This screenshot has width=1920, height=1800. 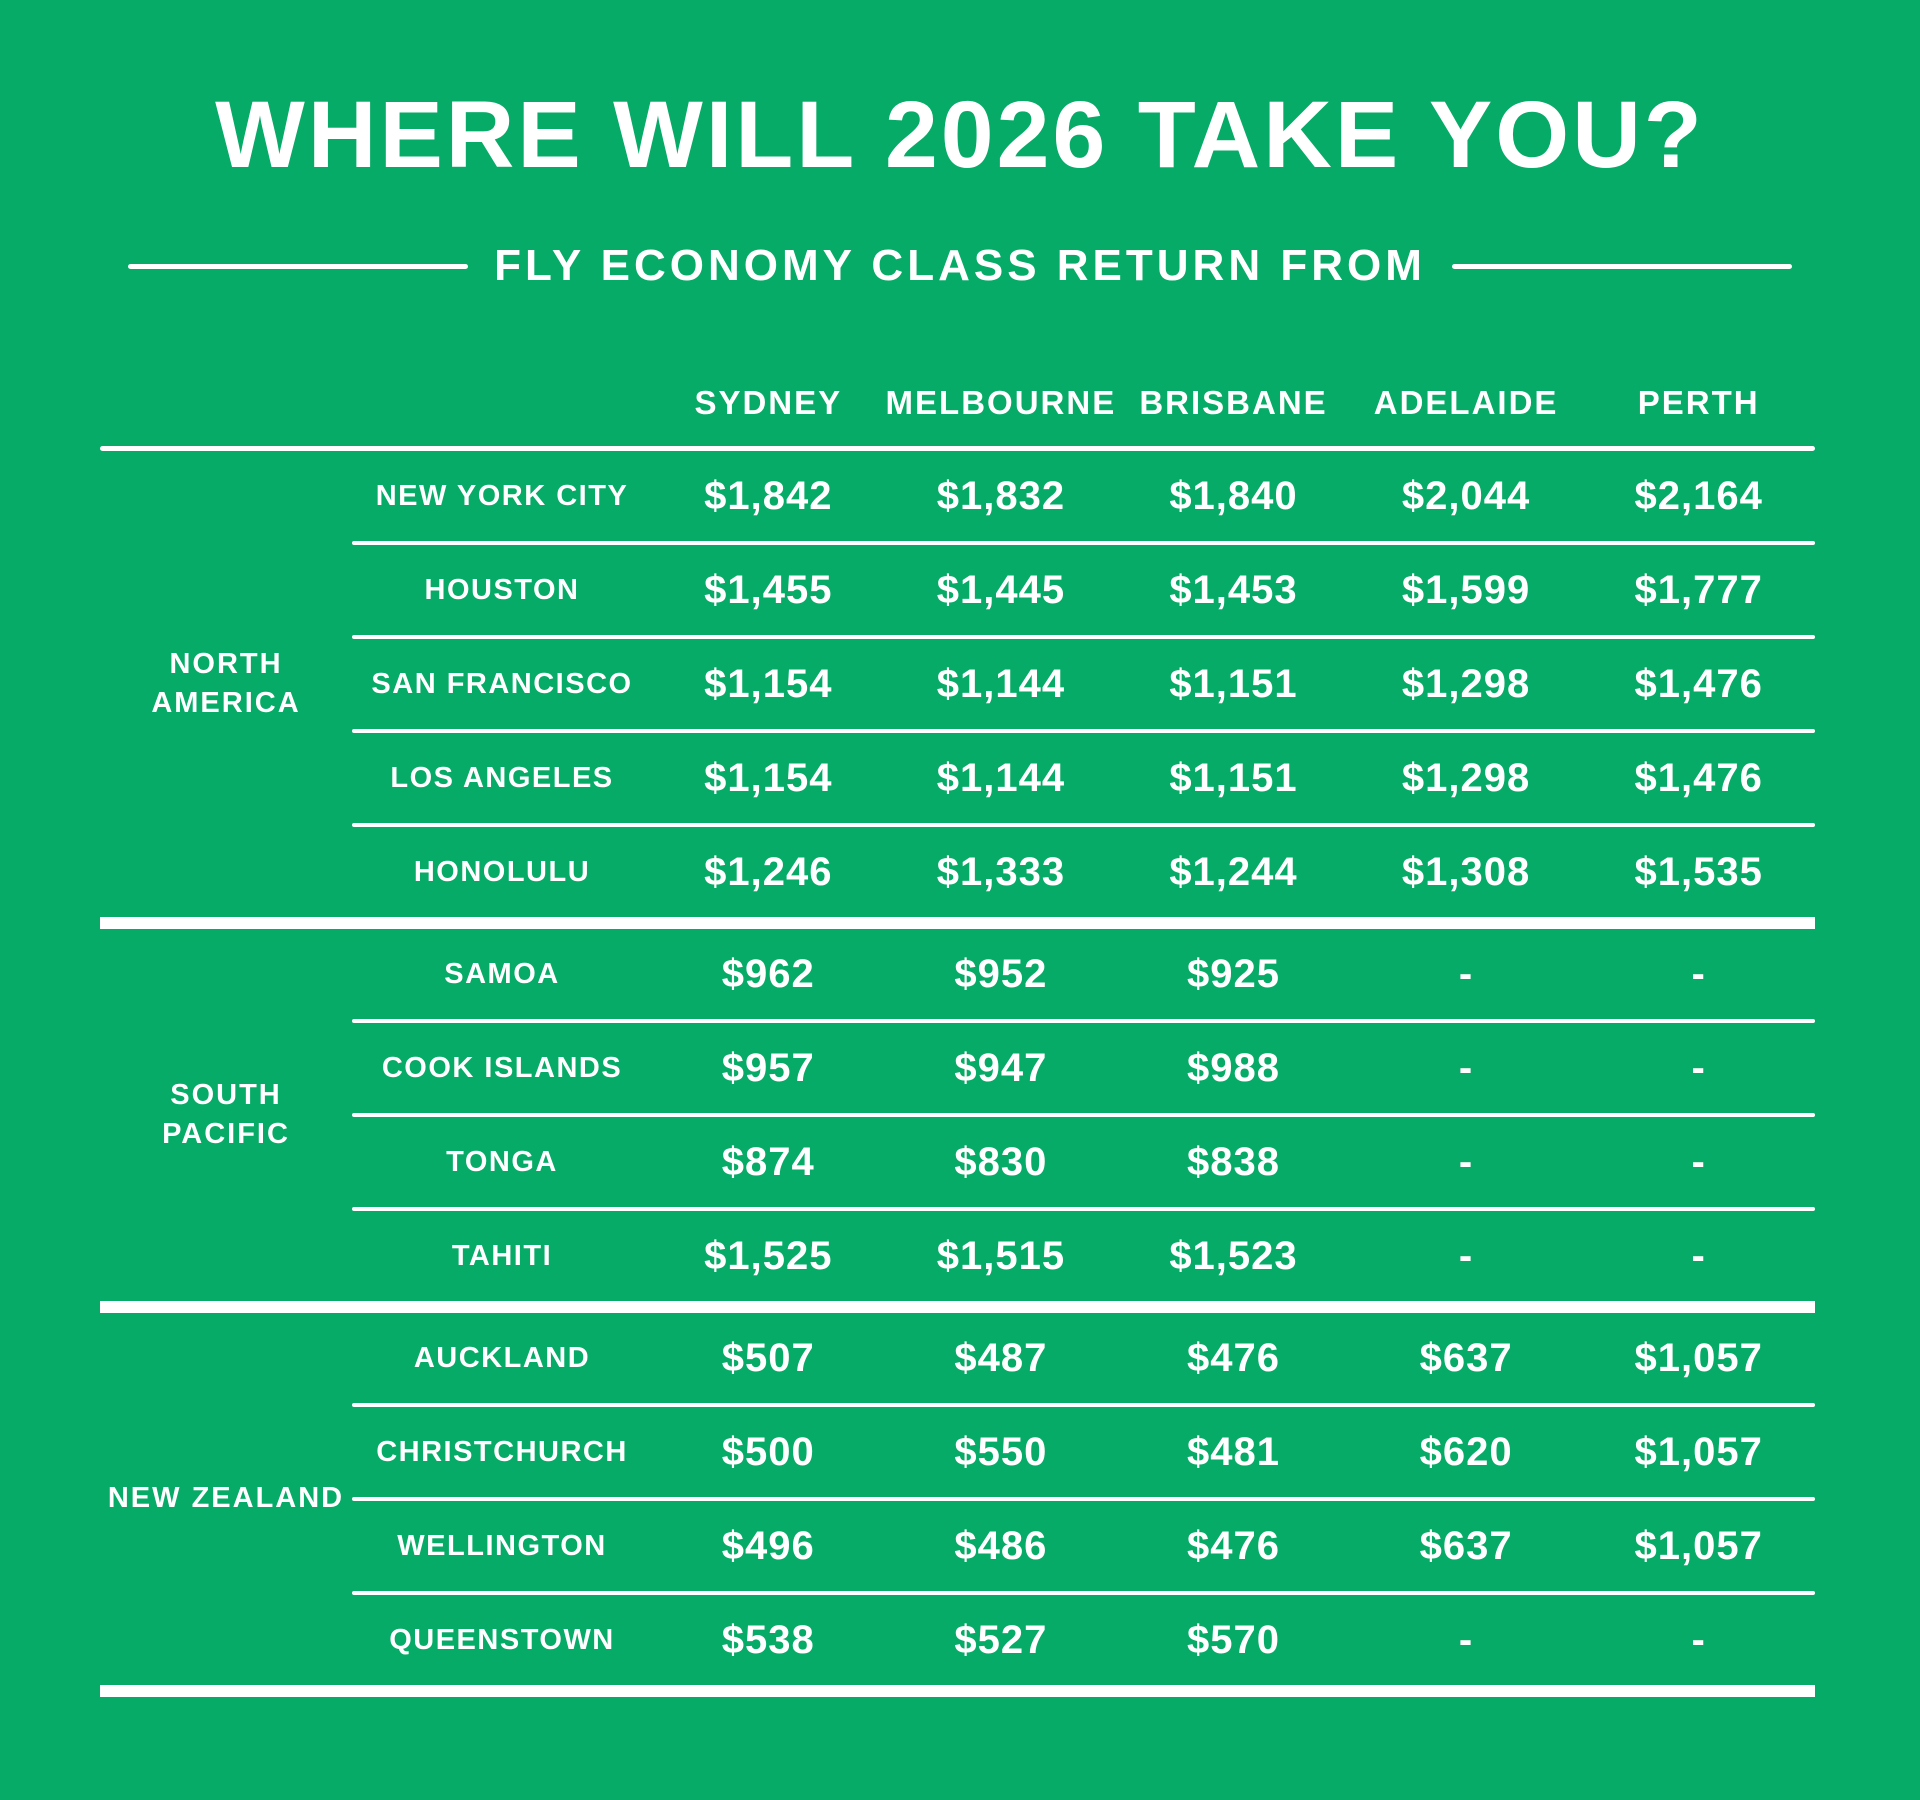 I want to click on price-cell: $620, so click(x=1466, y=1451).